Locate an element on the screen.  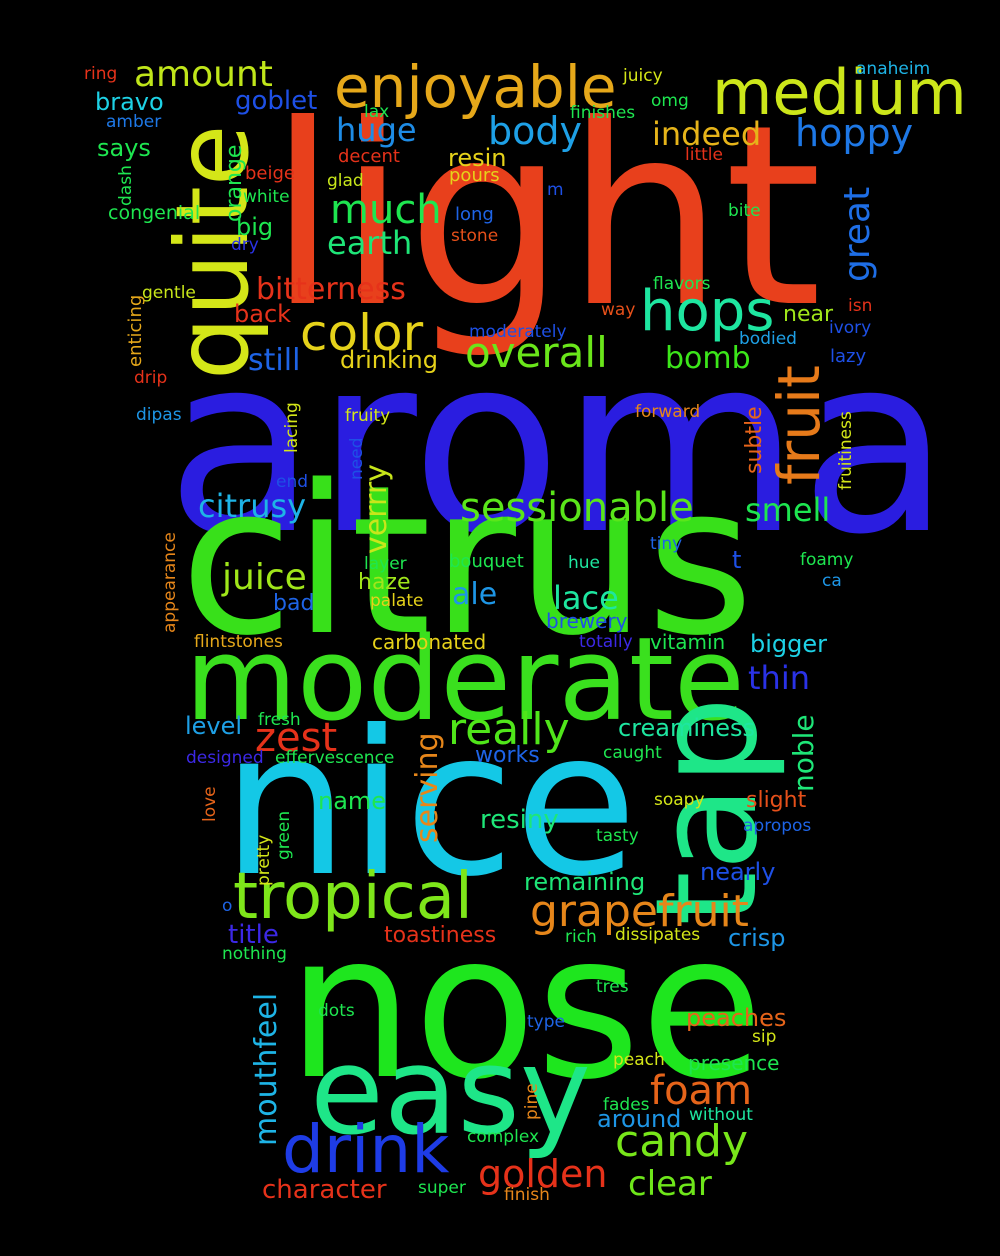
word-crisp: crisp is located at coordinates (757, 938).